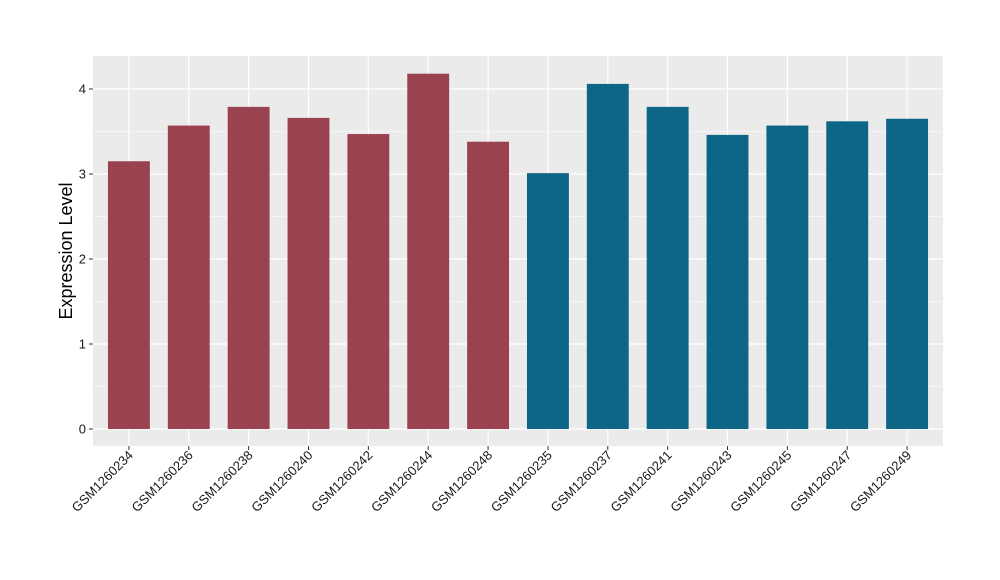 The width and height of the screenshot is (1000, 580). Describe the element at coordinates (521, 481) in the screenshot. I see `x-tick-label: GSM1260235` at that location.